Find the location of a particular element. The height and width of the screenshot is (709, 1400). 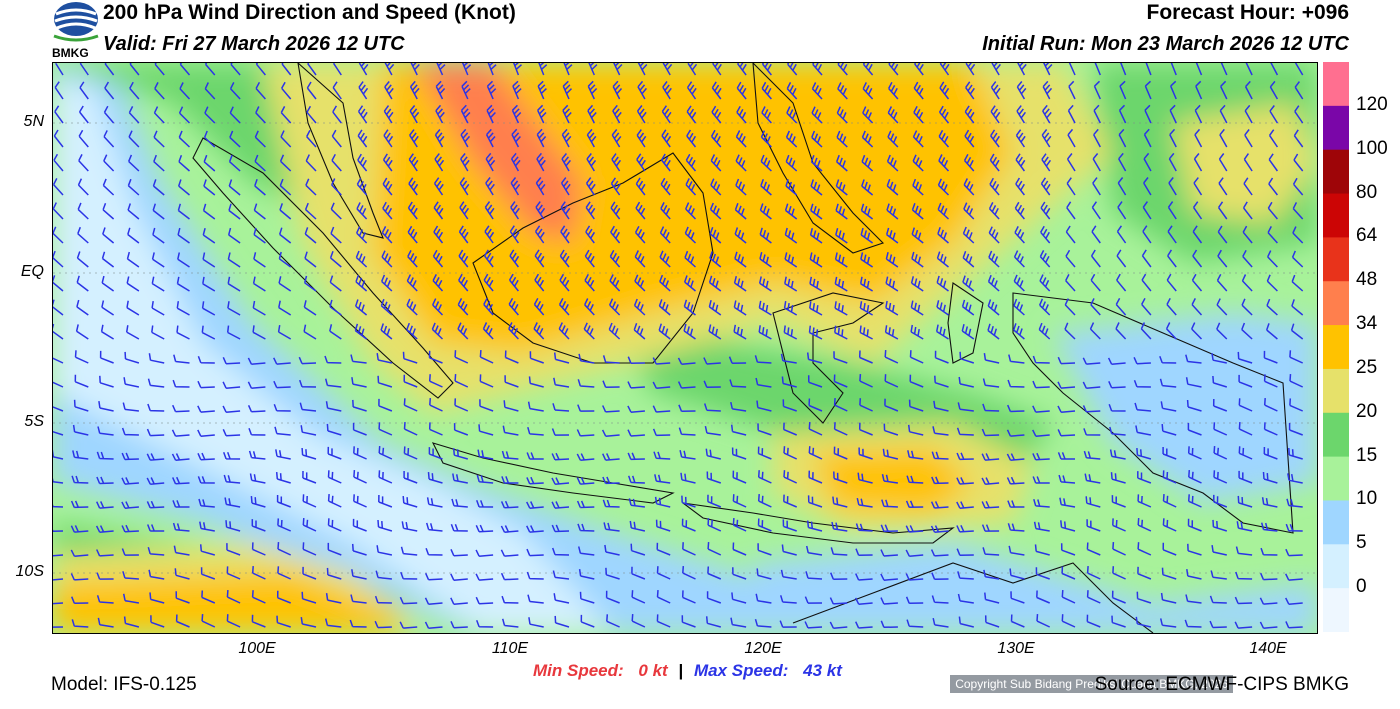

lon-label-120e: 120E is located at coordinates (763, 648).